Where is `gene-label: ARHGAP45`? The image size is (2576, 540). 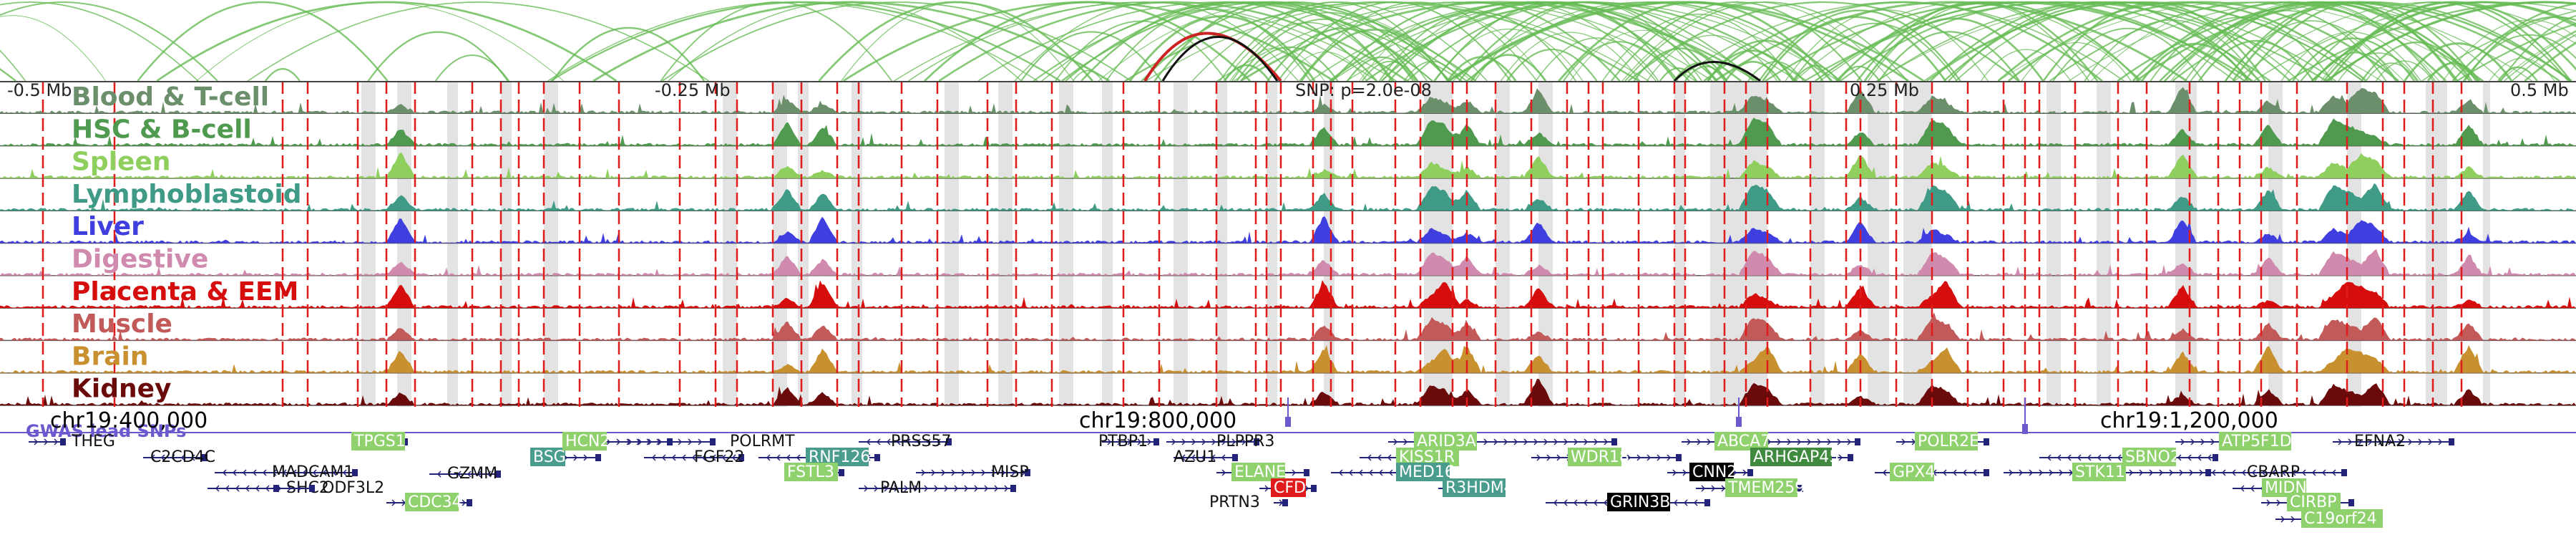 gene-label: ARHGAP45 is located at coordinates (1796, 457).